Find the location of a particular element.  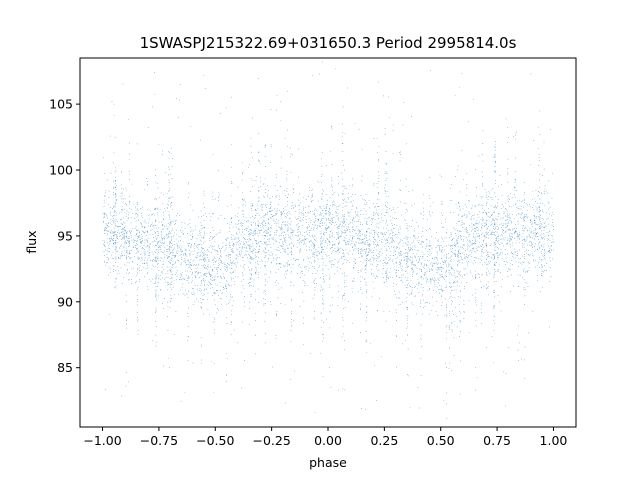

x-tick-label: 0.00 is located at coordinates (328, 440).